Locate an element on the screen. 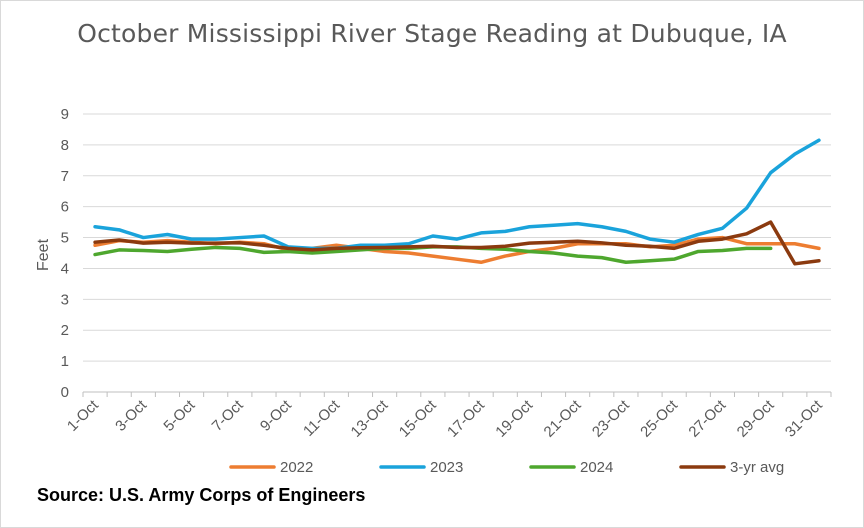 Image resolution: width=864 pixels, height=528 pixels. y-tick-label: 1 is located at coordinates (65, 361).